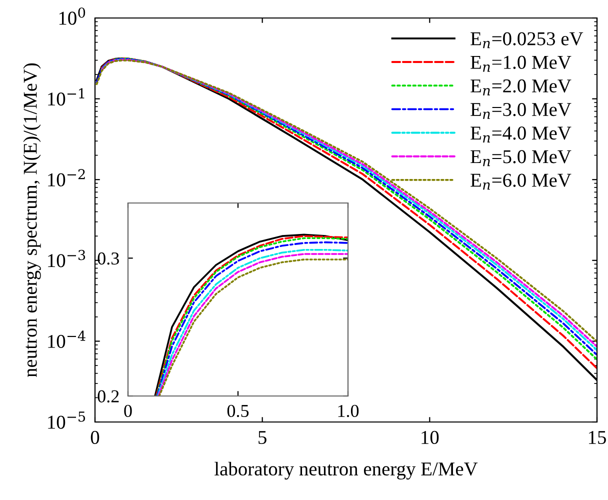  Describe the element at coordinates (67, 420) in the screenshot. I see `y-tick-label: 10$^{−5}$` at that location.